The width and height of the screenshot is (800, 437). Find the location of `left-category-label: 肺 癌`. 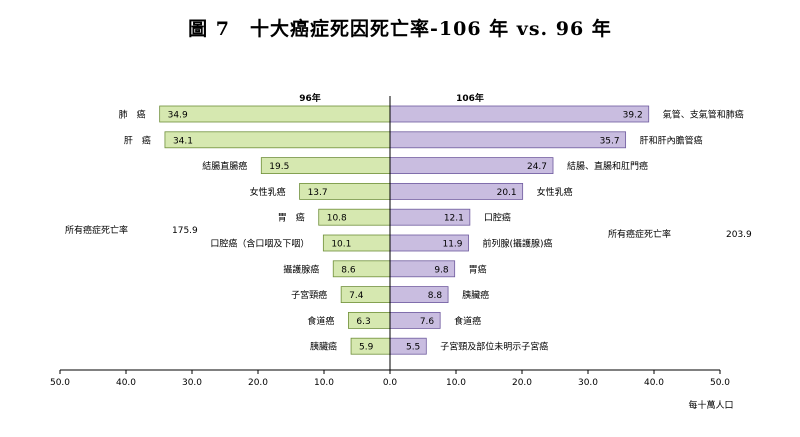

left-category-label: 肺 癌 is located at coordinates (132, 115).